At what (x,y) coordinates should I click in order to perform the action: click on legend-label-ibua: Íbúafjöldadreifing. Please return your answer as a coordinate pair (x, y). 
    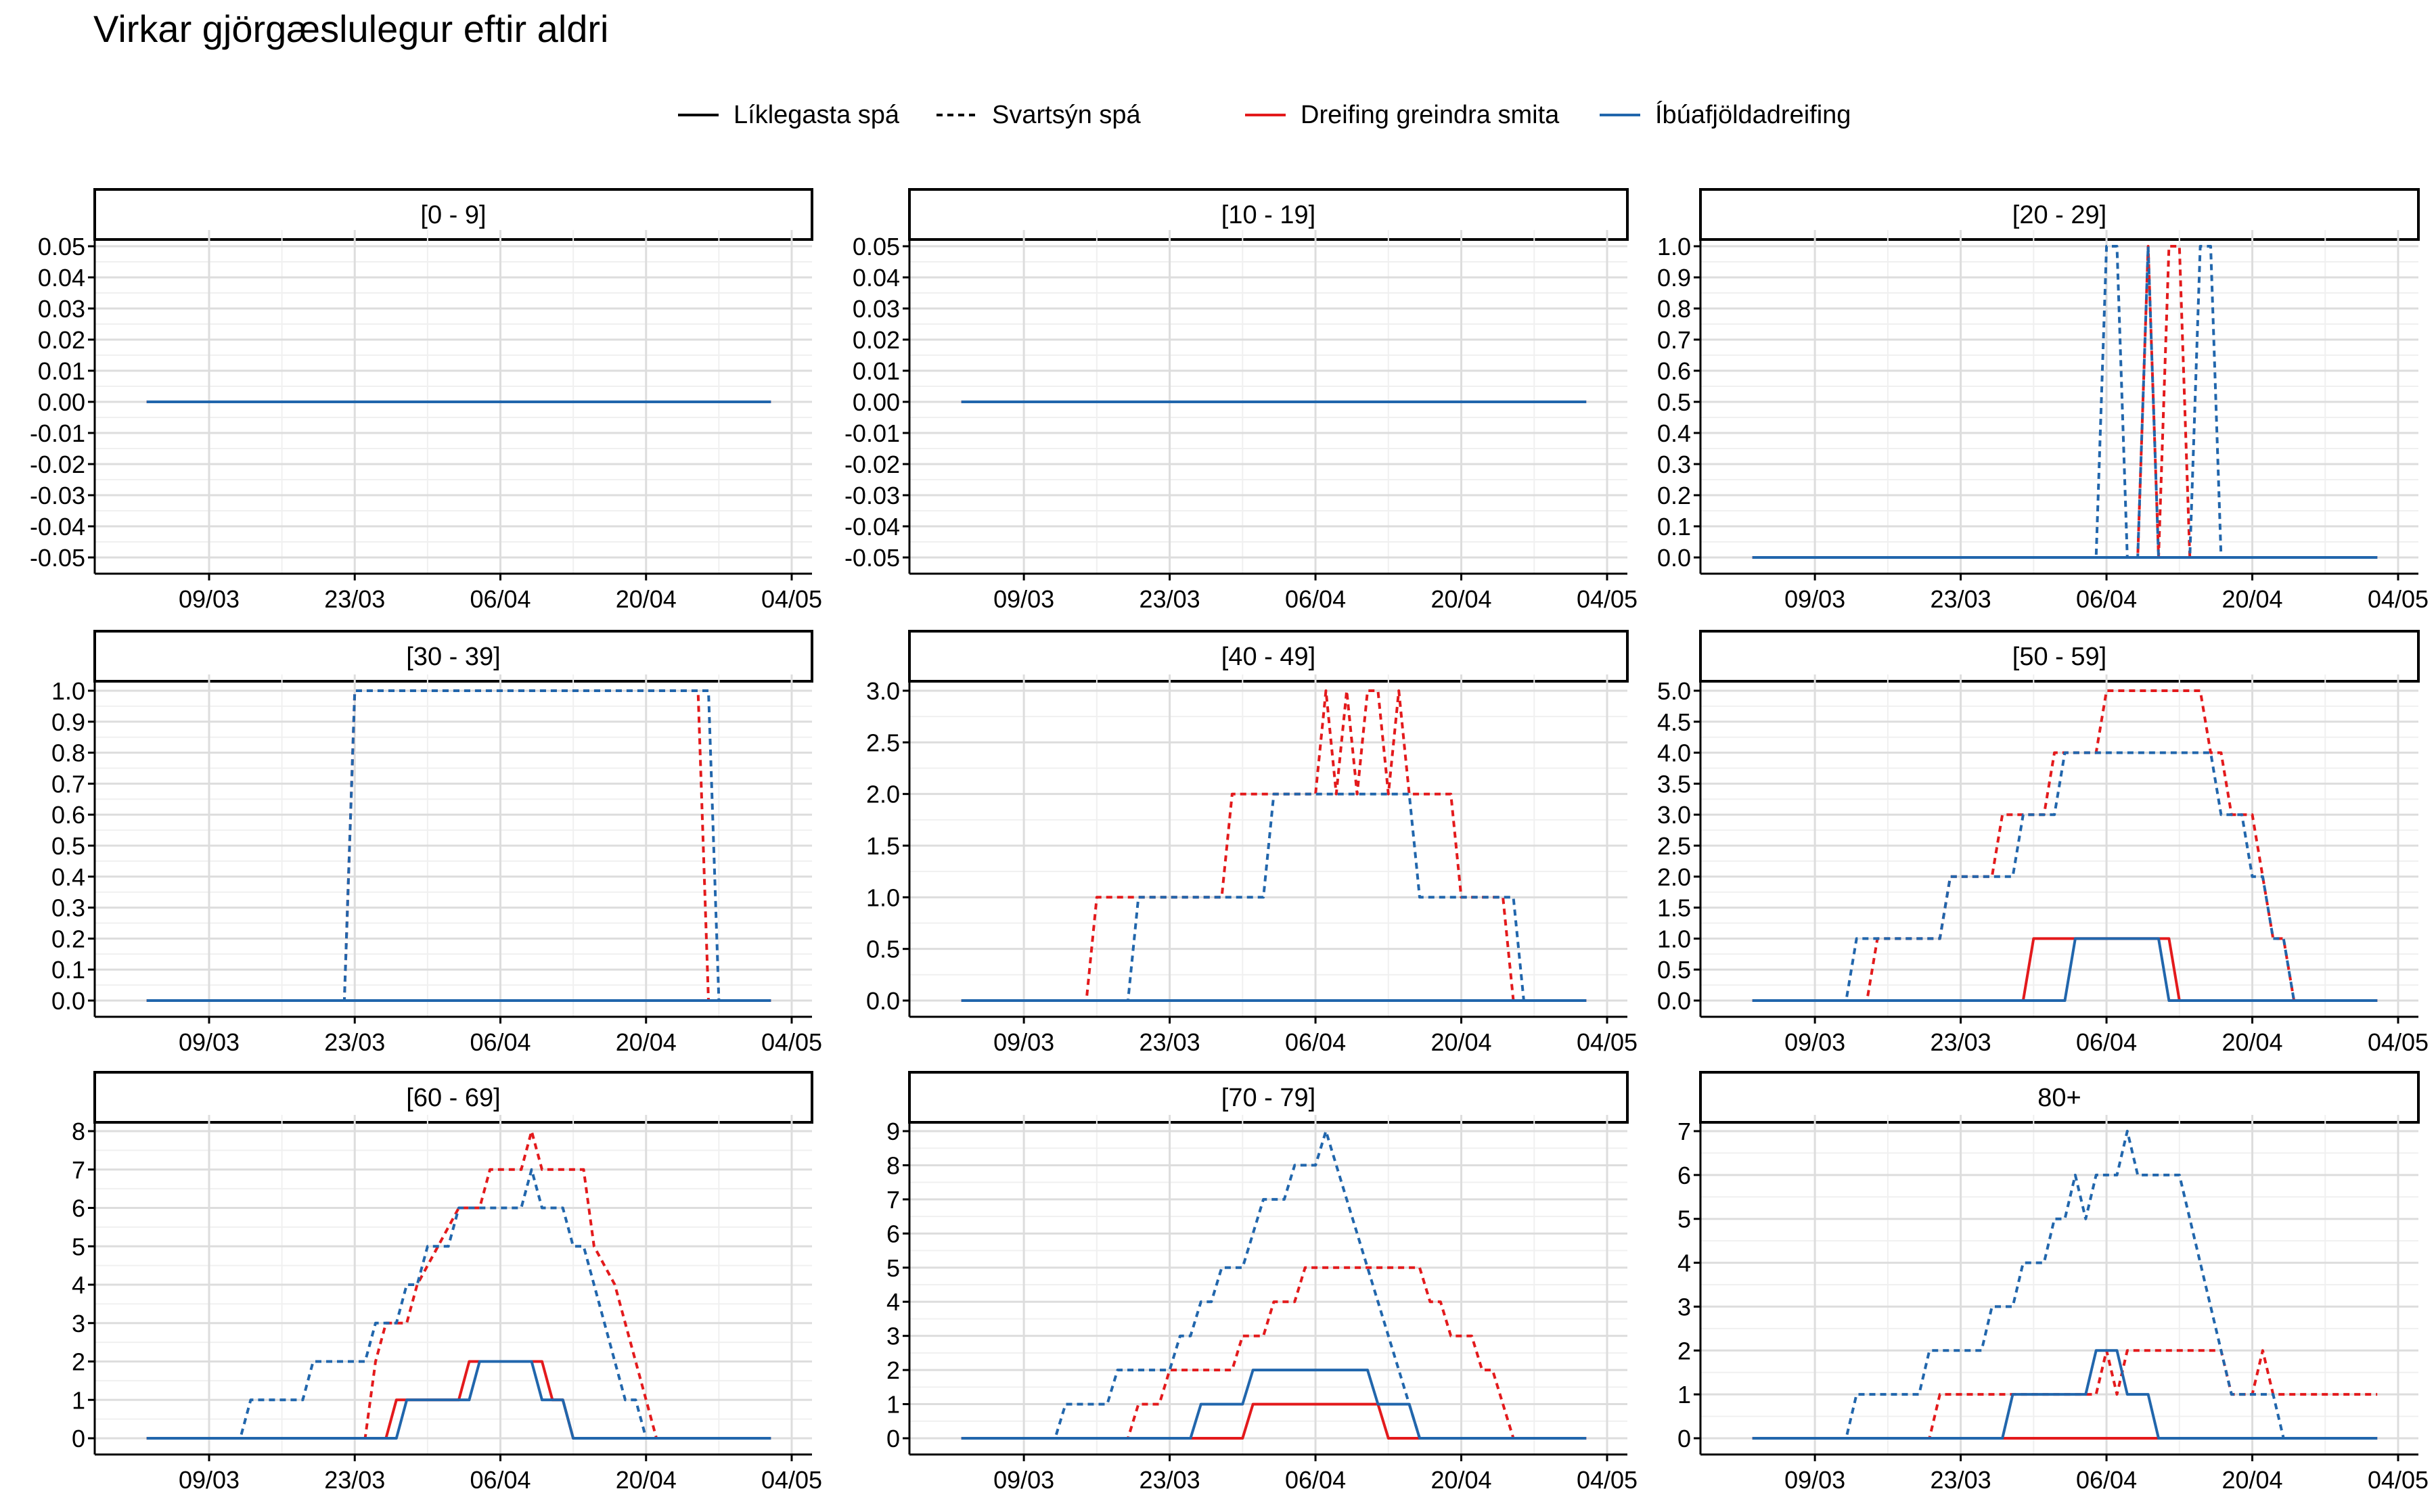
    Looking at the image, I should click on (1753, 115).